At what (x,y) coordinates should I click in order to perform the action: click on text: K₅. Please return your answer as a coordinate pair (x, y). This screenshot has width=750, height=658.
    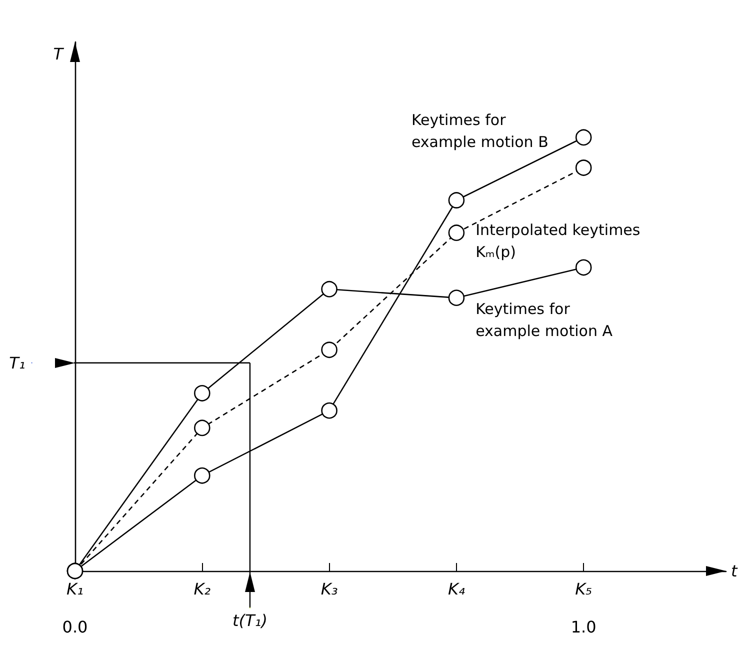
    Looking at the image, I should click on (583, 589).